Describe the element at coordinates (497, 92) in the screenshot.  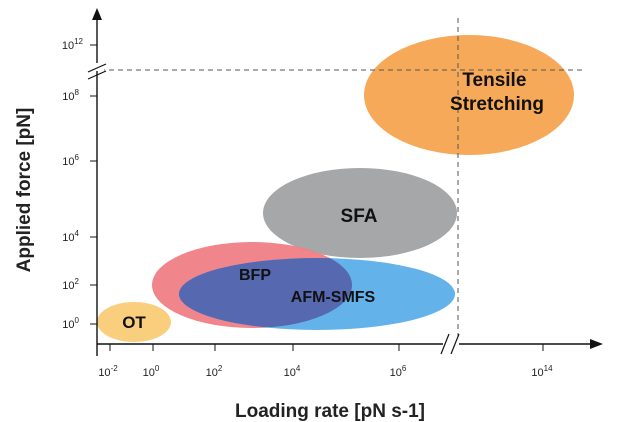
I see `region-label-tensile-stretching: Tensile Stretching` at that location.